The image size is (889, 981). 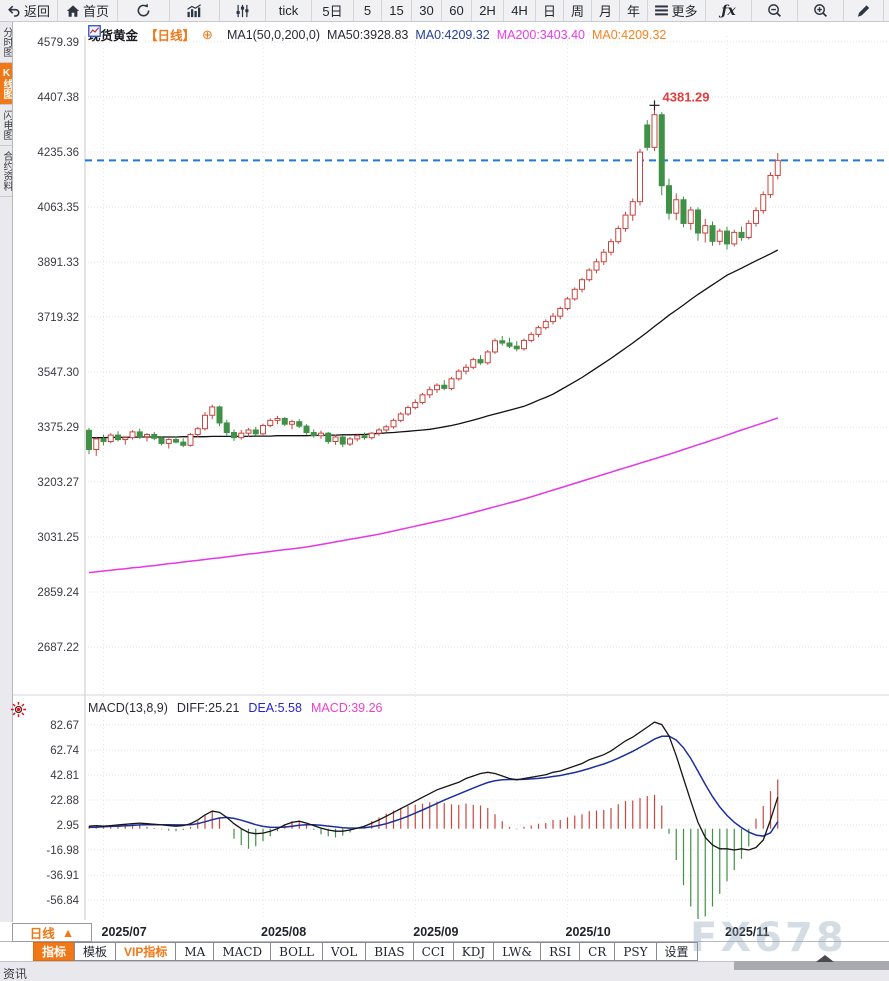 What do you see at coordinates (54, 951) in the screenshot?
I see `indicator-tab-指标: 指标` at bounding box center [54, 951].